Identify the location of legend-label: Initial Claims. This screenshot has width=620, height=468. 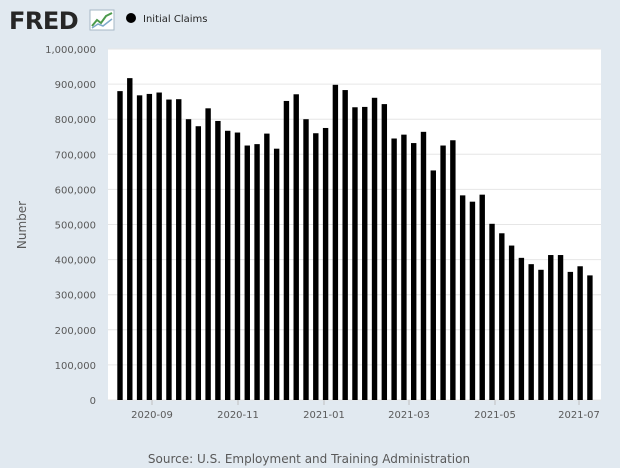
(175, 19).